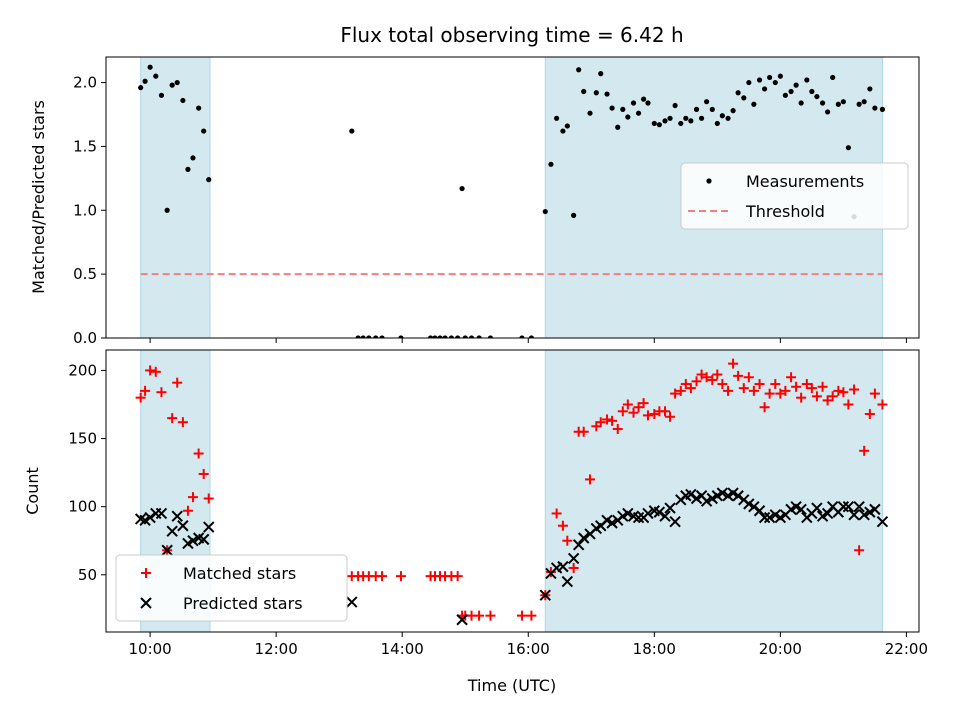  What do you see at coordinates (146, 603) in the screenshot?
I see `legend-marker-predicted-b` at bounding box center [146, 603].